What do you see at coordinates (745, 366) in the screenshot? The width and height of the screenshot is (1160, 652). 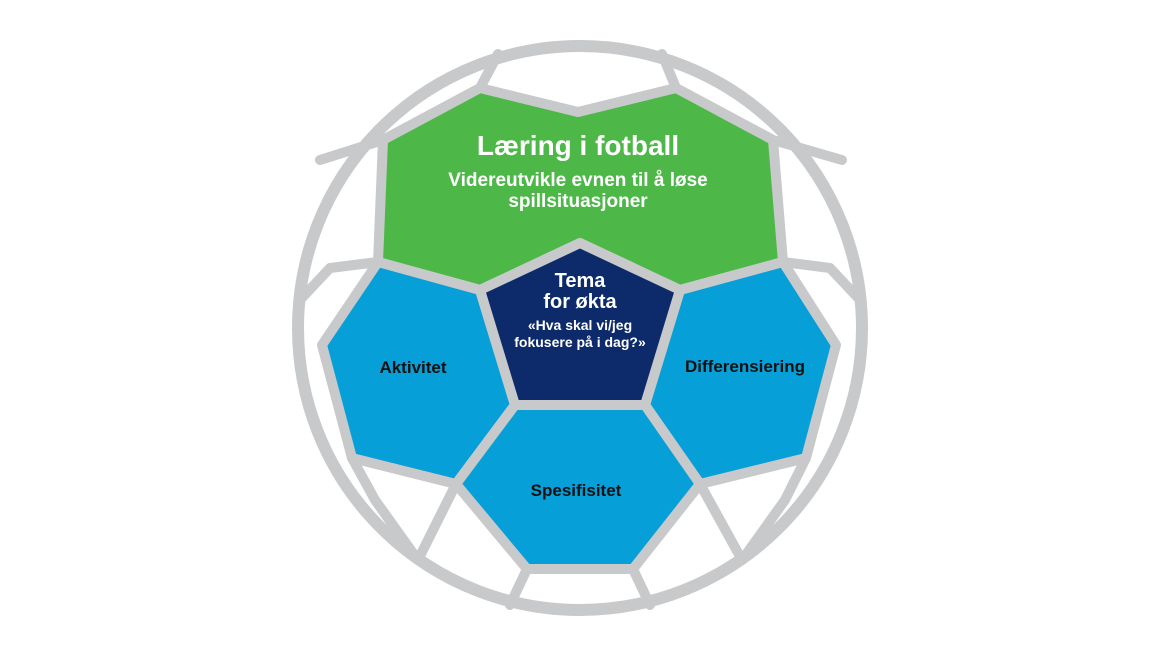 I see `differentiation-label: Differensiering` at bounding box center [745, 366].